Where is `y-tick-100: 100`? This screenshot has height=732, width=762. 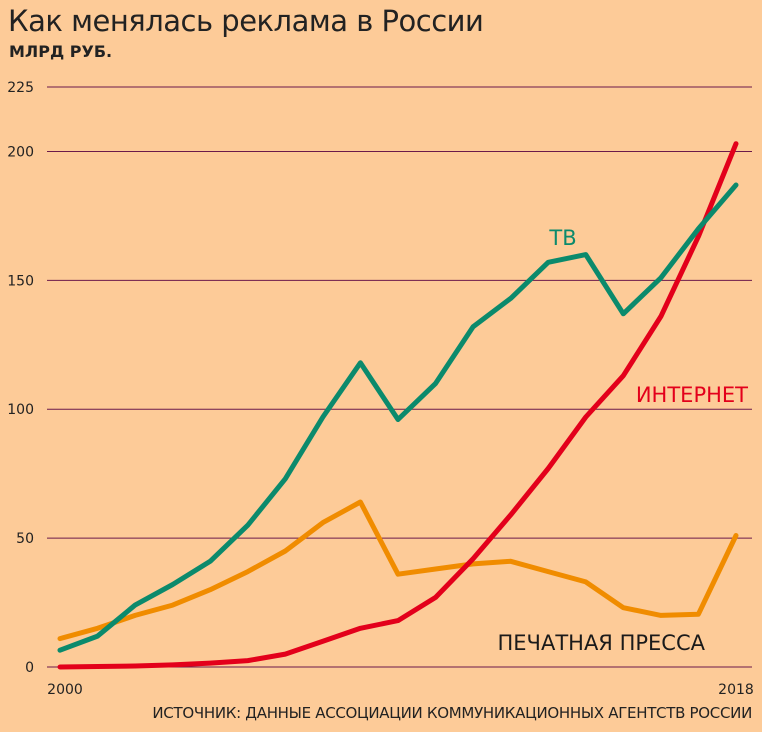 y-tick-100: 100 is located at coordinates (20, 410).